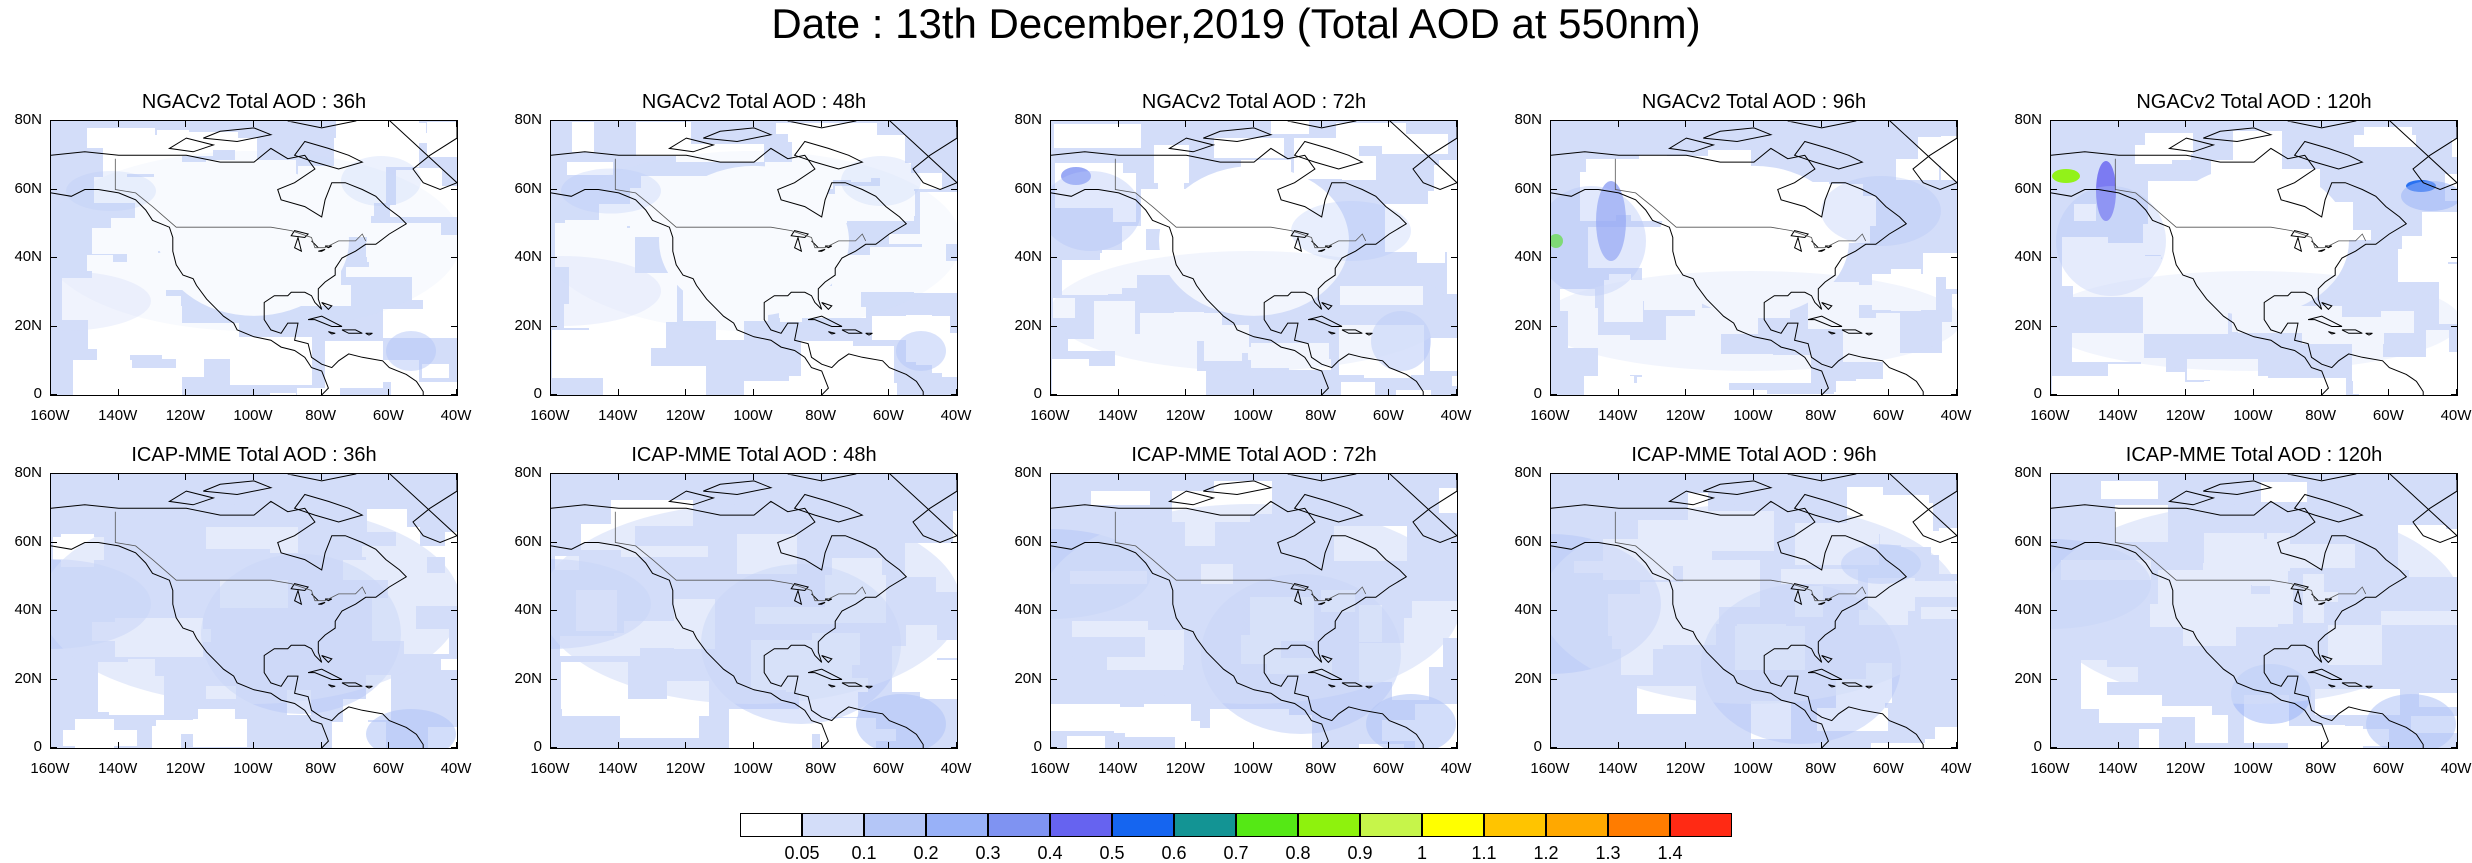  I want to click on lat-tick-label: 60N, so click(1528, 541).